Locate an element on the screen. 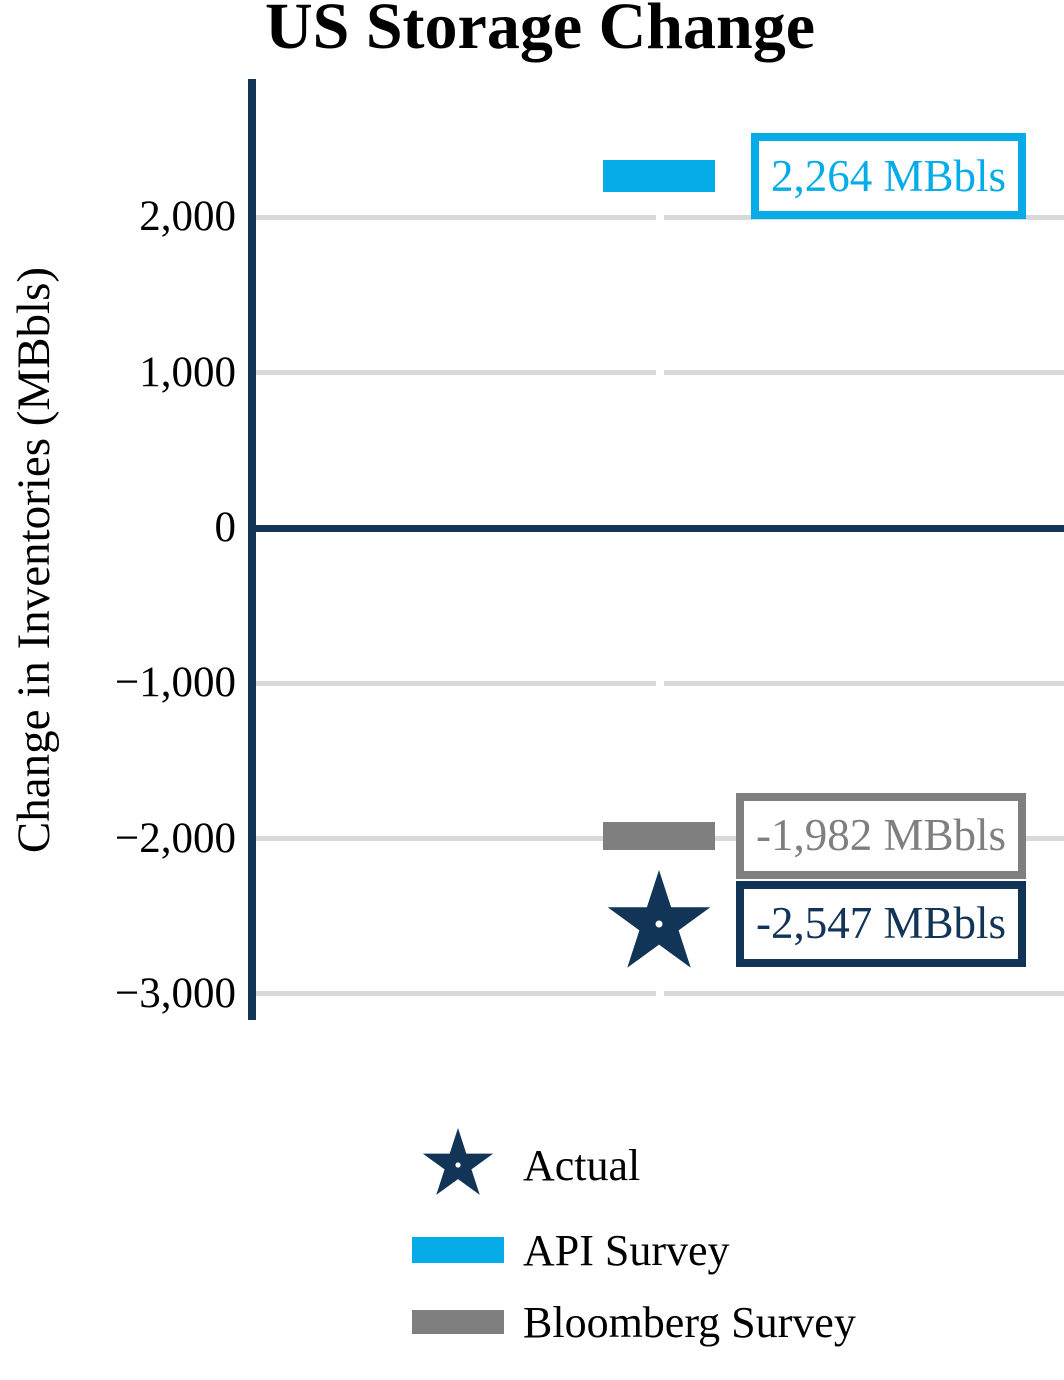 The image size is (1064, 1380). y-axis-spine is located at coordinates (252, 549).